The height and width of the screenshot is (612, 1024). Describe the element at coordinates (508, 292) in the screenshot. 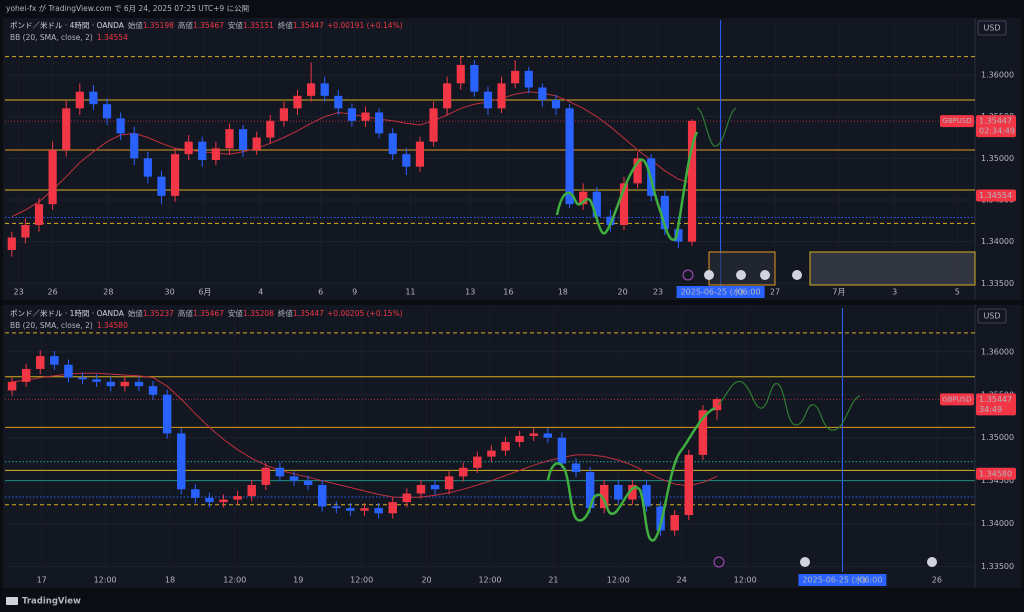

I see `x-tick-label: 16` at that location.